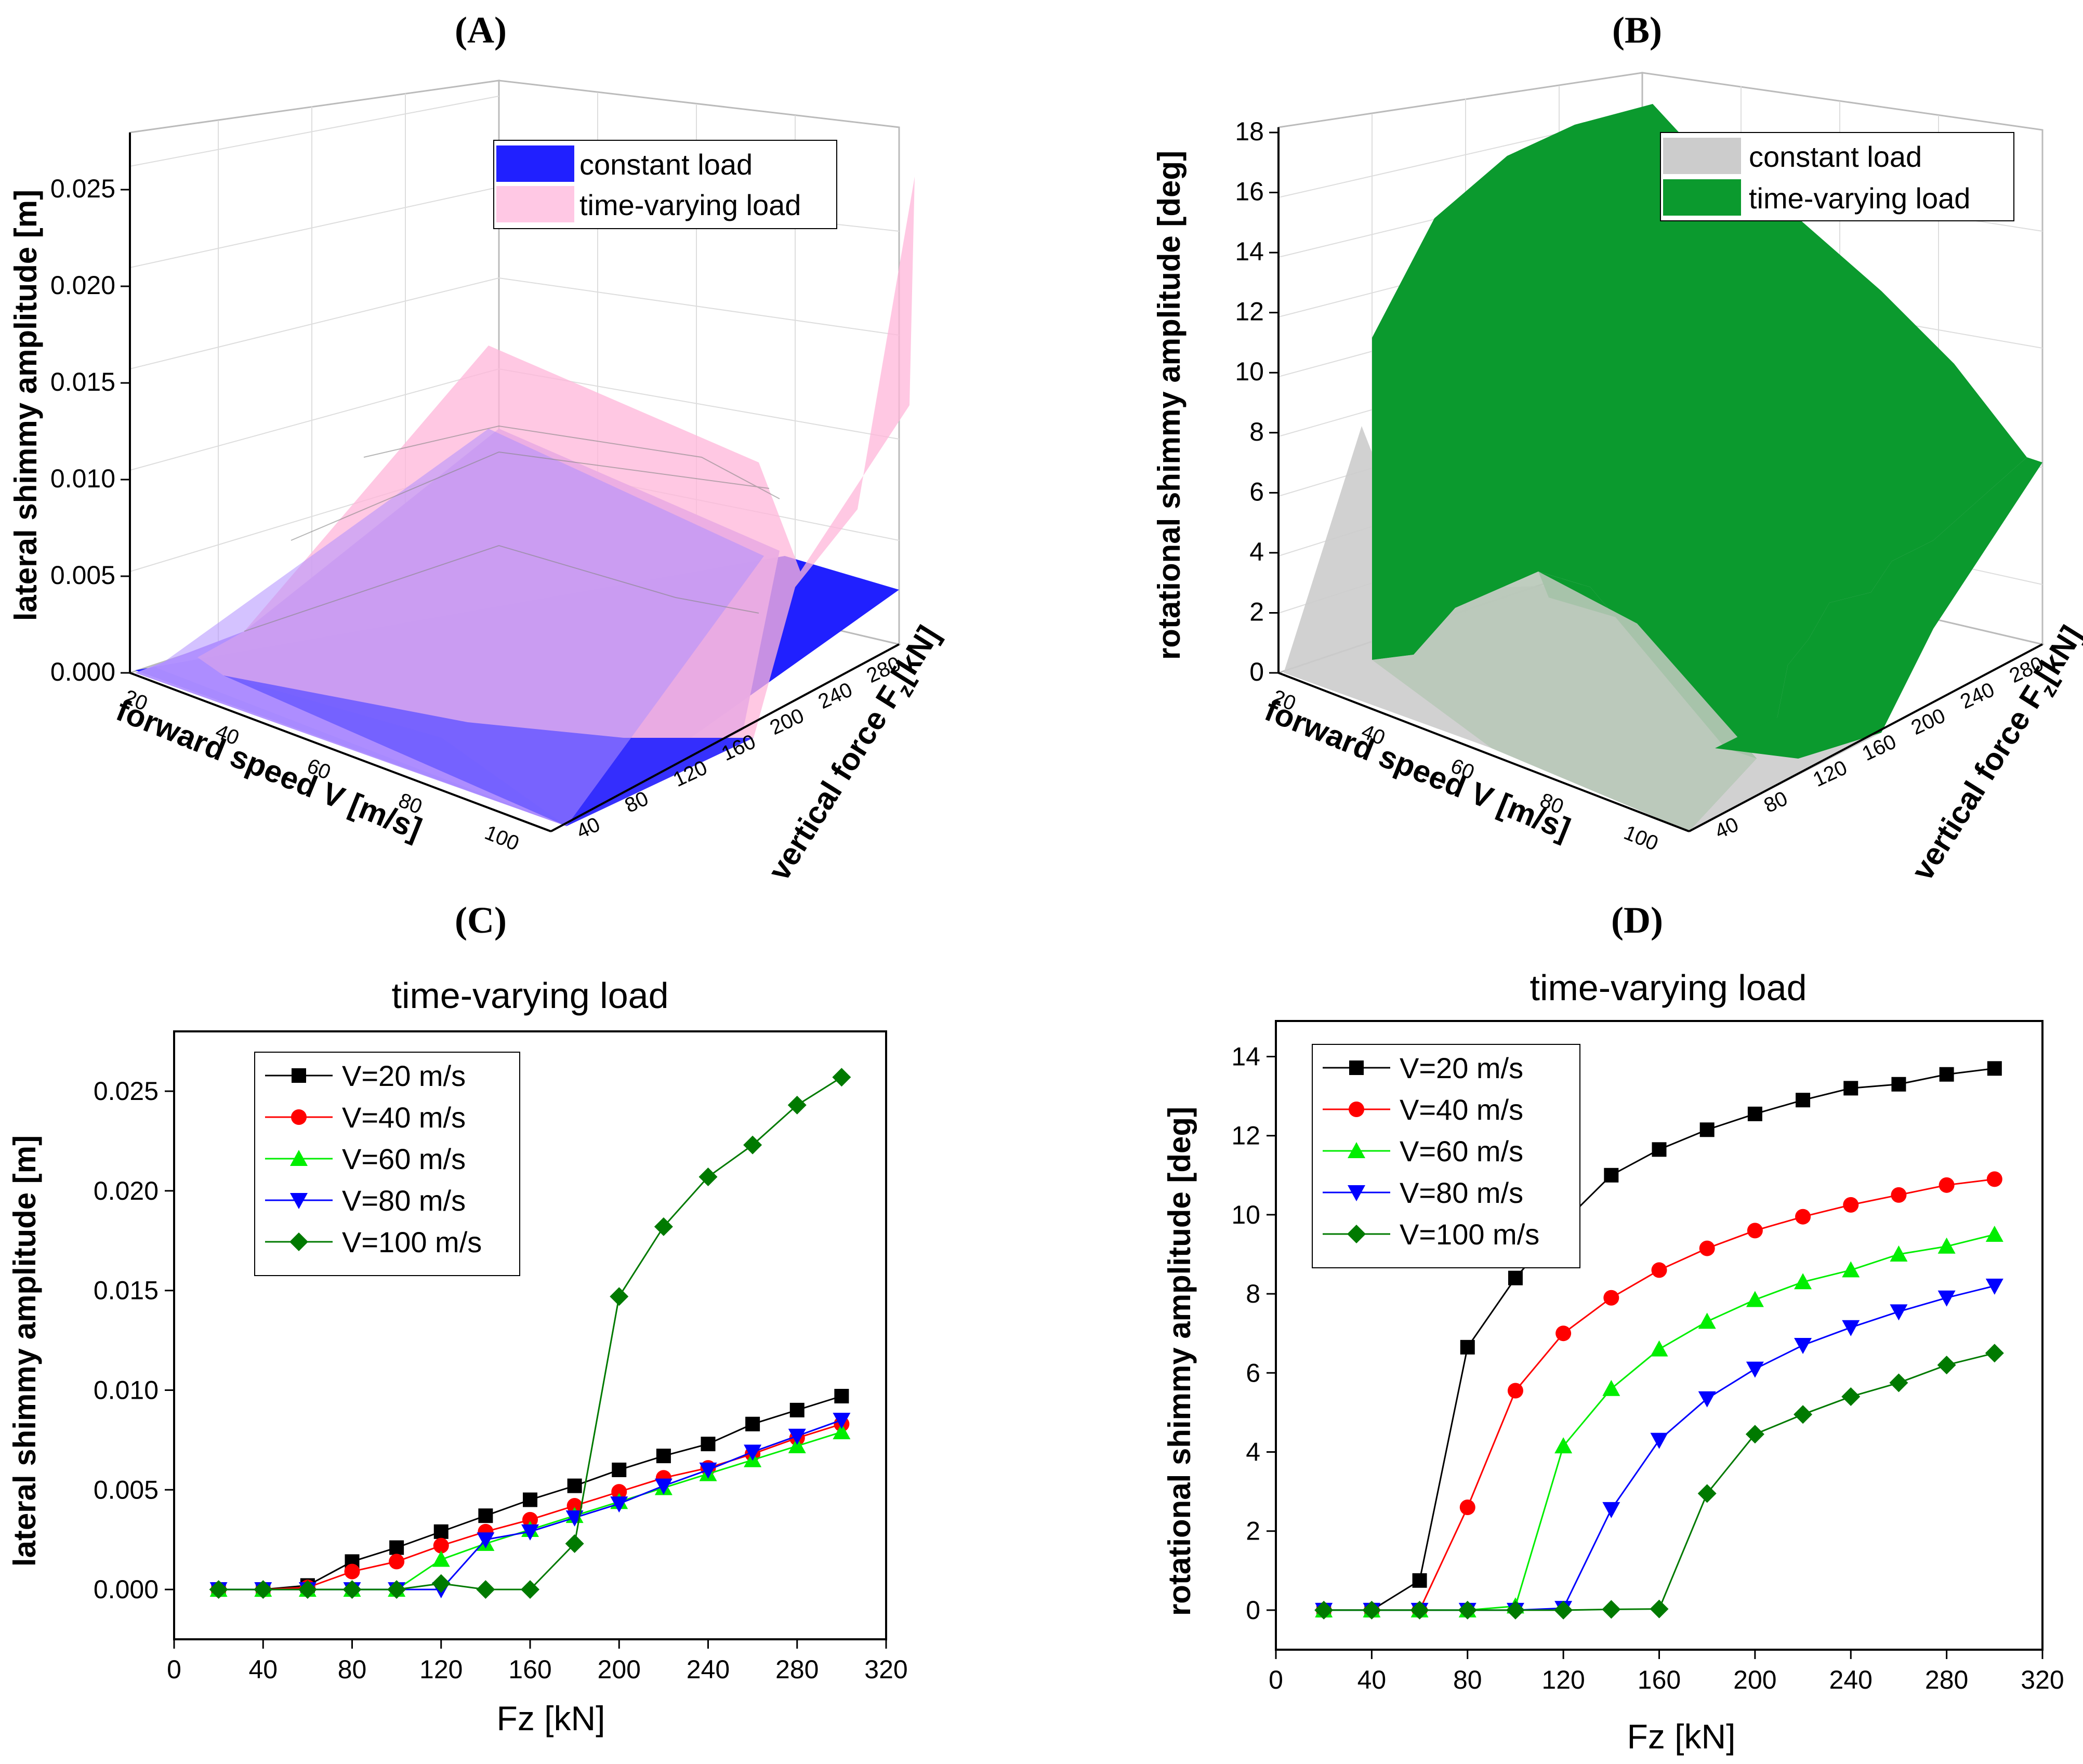 Image resolution: width=2083 pixels, height=1764 pixels. I want to click on y-tick-label: 4, so click(1253, 1452).